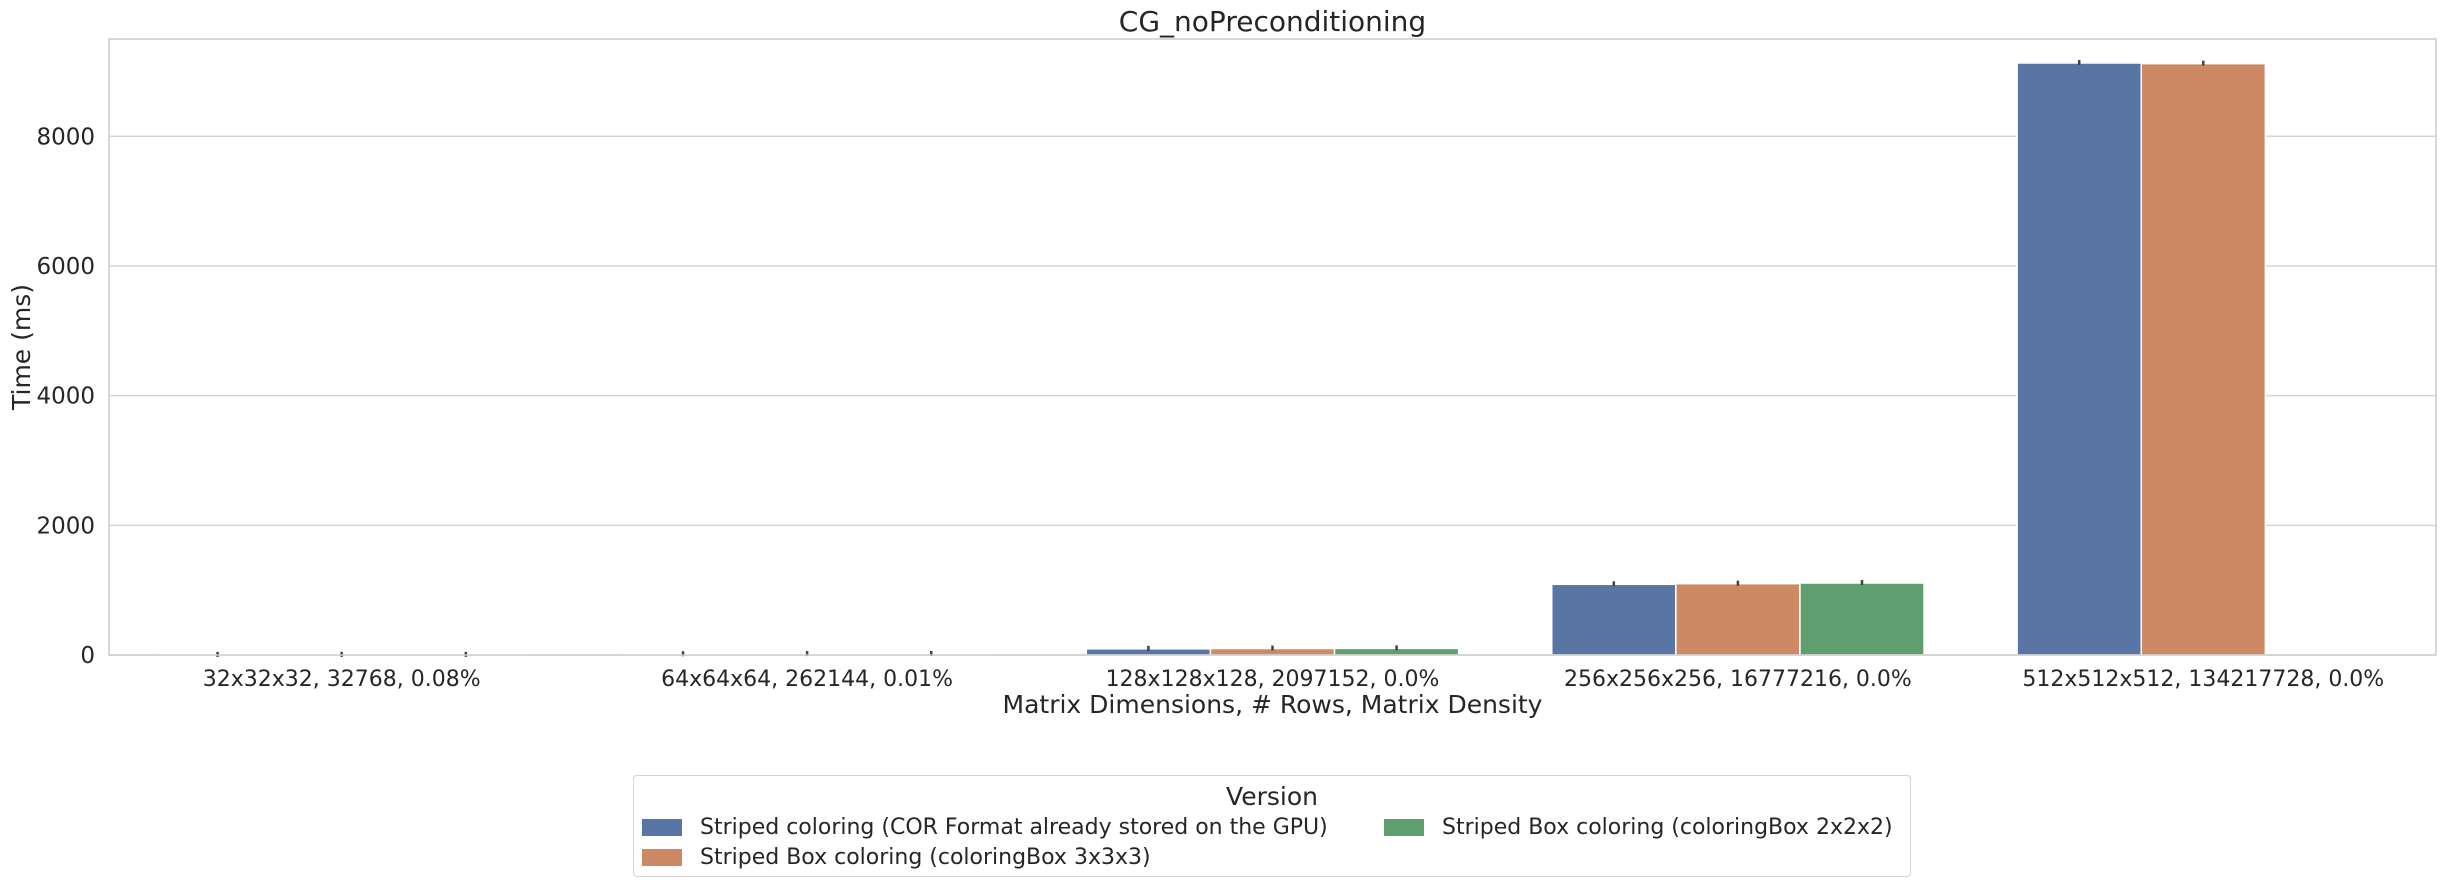  What do you see at coordinates (65, 137) in the screenshot?
I see `y-tick-label: 8000` at bounding box center [65, 137].